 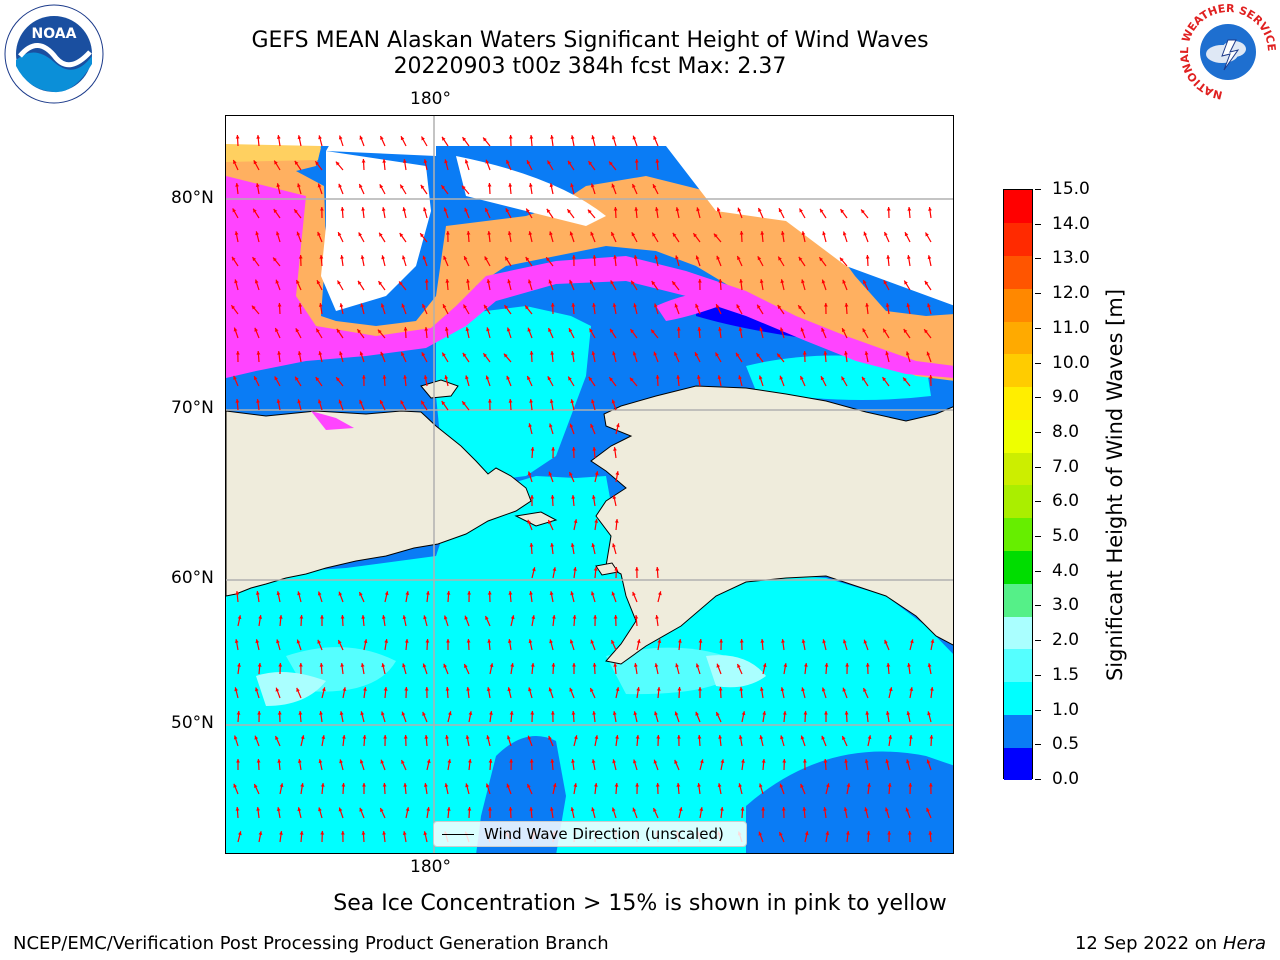 What do you see at coordinates (1115, 485) in the screenshot?
I see `colorbar-title: Significant Height of Wind Waves [m]` at bounding box center [1115, 485].